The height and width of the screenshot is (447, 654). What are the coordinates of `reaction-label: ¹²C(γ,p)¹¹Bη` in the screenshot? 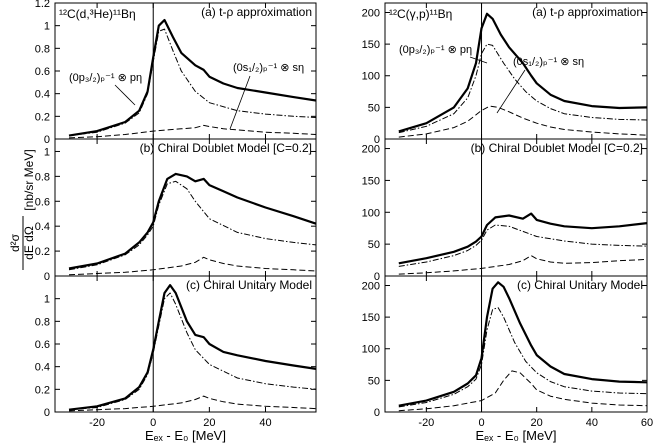 It's located at (420, 14).